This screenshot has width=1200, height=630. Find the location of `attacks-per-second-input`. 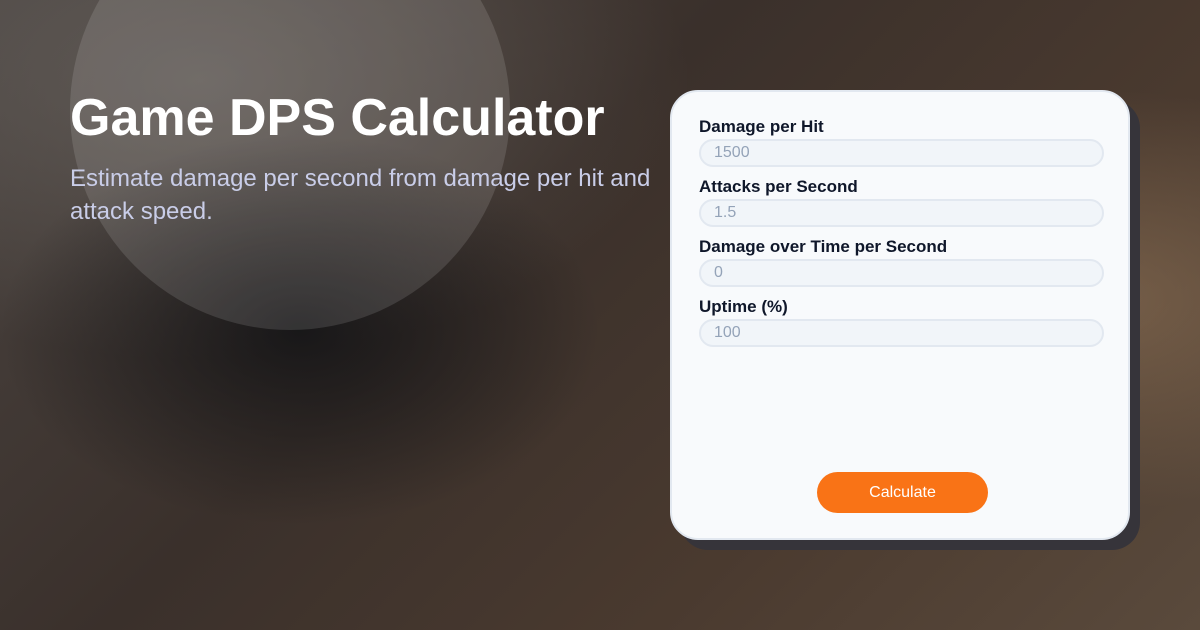

attacks-per-second-input is located at coordinates (901, 213).